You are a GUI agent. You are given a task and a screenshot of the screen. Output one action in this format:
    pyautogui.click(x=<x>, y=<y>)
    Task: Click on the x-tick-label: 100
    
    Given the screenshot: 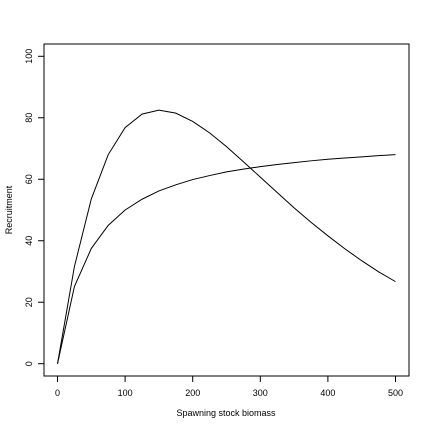 What is the action you would take?
    pyautogui.click(x=125, y=393)
    